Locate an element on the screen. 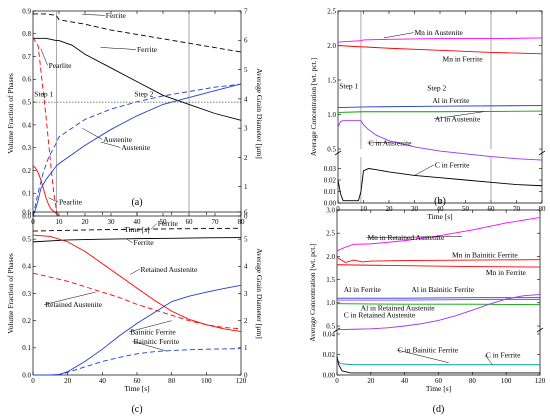 This screenshot has height=419, width=550. annotation-label: Al in Austenite is located at coordinates (458, 118).